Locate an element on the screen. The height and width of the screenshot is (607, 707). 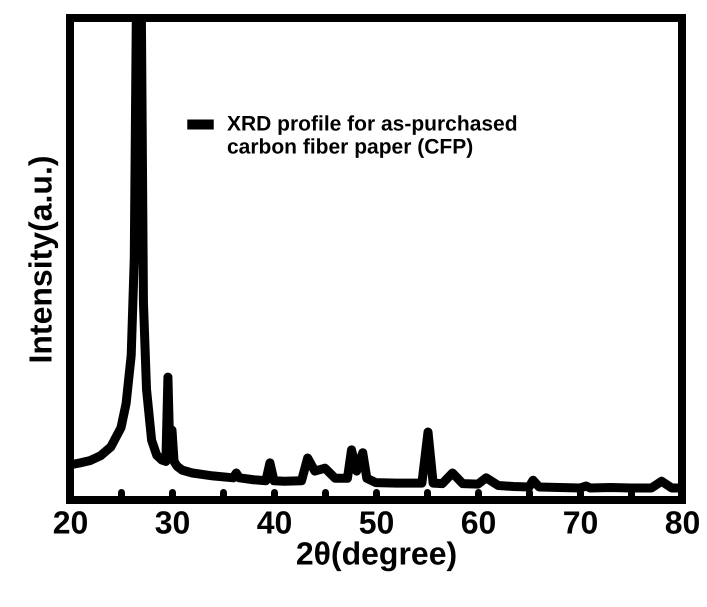
x-tick-label: 30 is located at coordinates (172, 522).